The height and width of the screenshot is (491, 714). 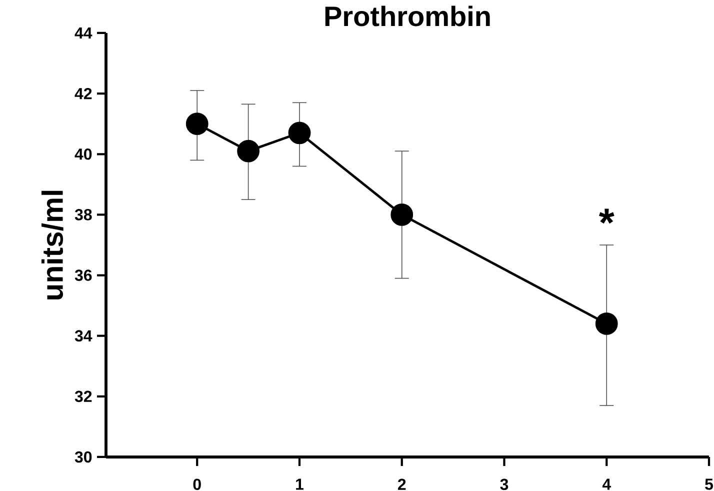 I want to click on y-axis-title: units/ml, so click(x=52, y=245).